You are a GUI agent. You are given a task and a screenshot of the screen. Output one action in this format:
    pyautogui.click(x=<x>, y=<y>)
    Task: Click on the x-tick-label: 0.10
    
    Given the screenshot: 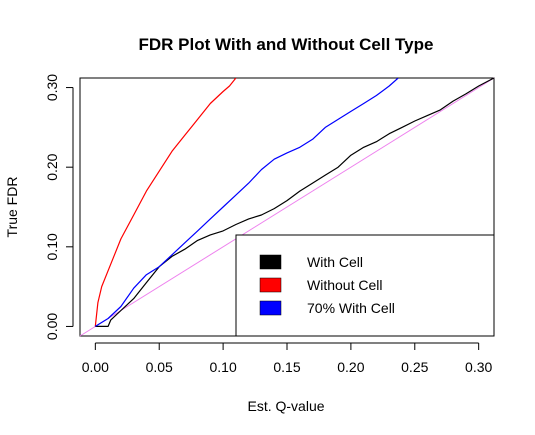 What is the action you would take?
    pyautogui.click(x=222, y=367)
    